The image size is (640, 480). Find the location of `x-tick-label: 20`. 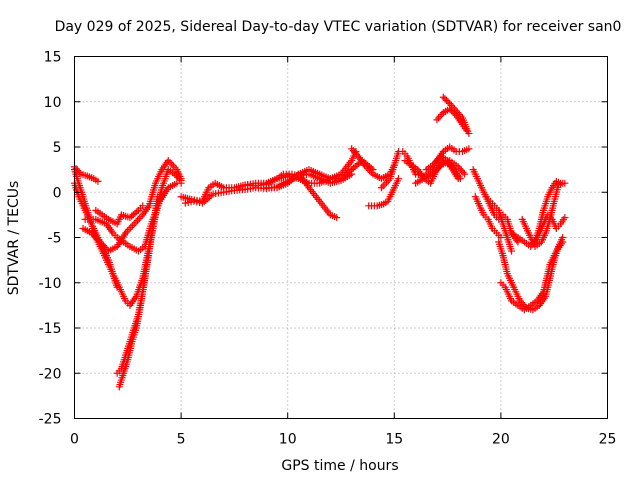

x-tick-label: 20 is located at coordinates (501, 440).